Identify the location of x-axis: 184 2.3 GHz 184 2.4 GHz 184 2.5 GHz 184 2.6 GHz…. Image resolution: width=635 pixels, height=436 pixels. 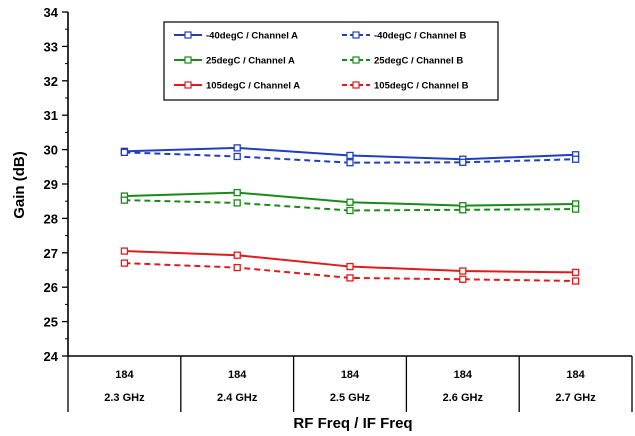
(350, 383).